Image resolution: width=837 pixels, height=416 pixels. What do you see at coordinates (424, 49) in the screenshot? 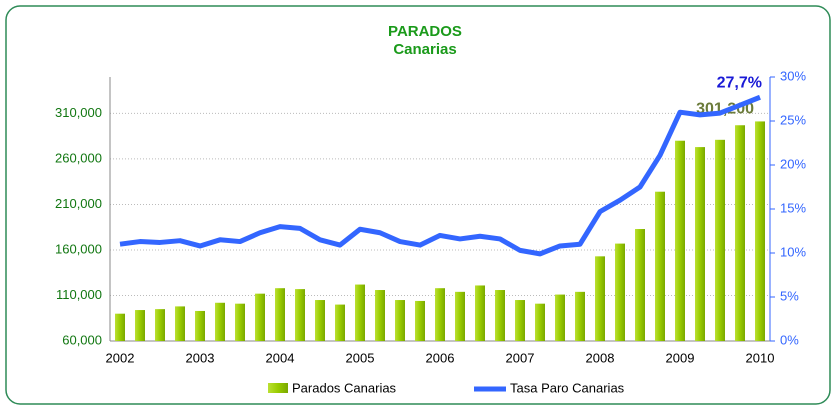
I see `chart-subtitle: Canarias` at bounding box center [424, 49].